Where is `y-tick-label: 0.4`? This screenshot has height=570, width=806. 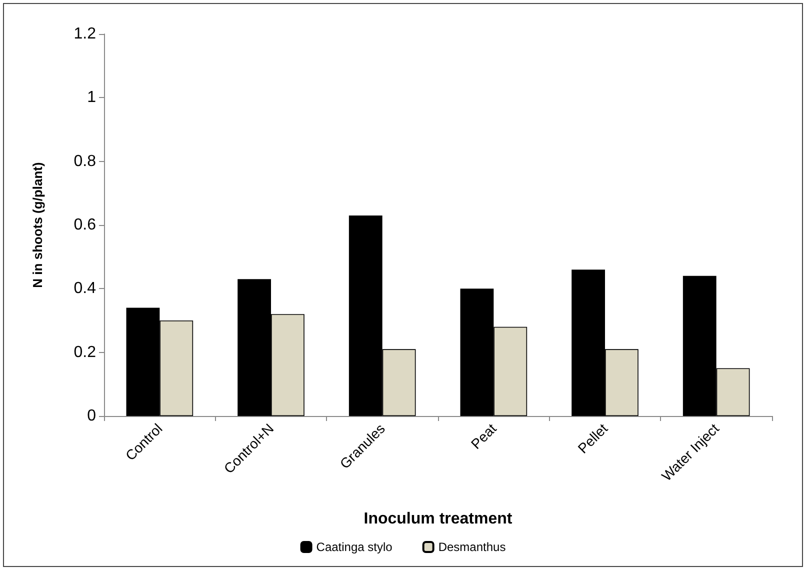
y-tick-label: 0.4 is located at coordinates (85, 289).